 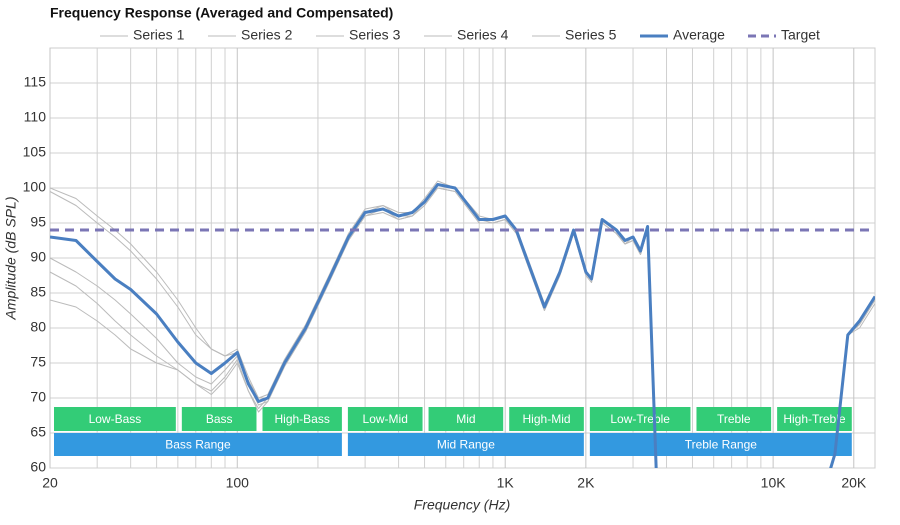 I want to click on legend-label: Series 4, so click(x=483, y=35).